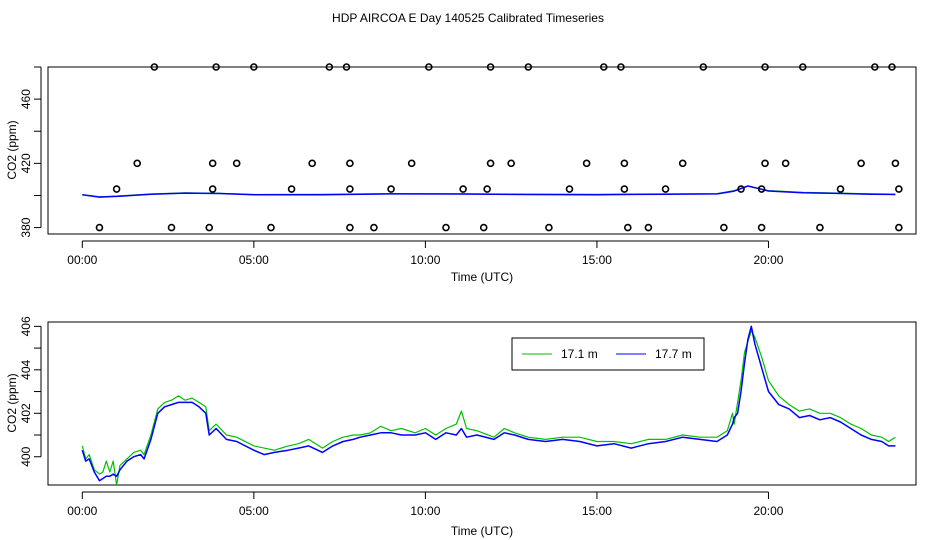 The width and height of the screenshot is (936, 540). Describe the element at coordinates (673, 354) in the screenshot. I see `legend-label-17-7m: 17.7 m` at that location.